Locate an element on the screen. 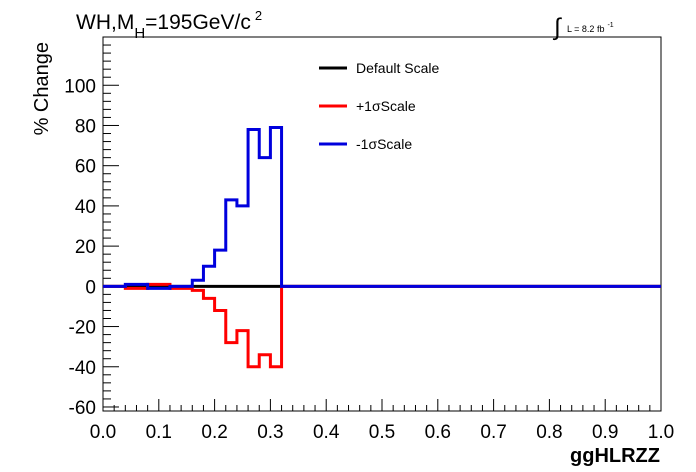 This screenshot has width=696, height=472. x-tick-label: 0.0 is located at coordinates (103, 432).